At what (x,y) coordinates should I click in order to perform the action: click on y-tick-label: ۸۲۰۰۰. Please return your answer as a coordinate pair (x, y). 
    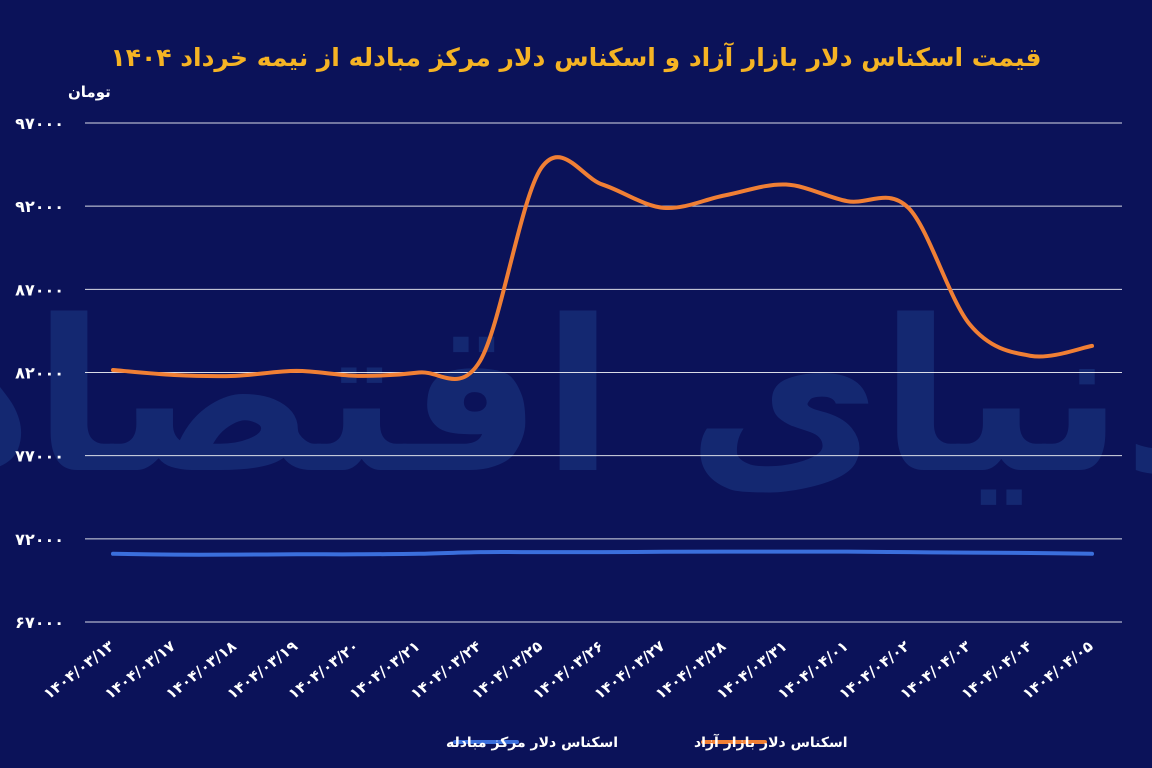
    Looking at the image, I should click on (39, 373).